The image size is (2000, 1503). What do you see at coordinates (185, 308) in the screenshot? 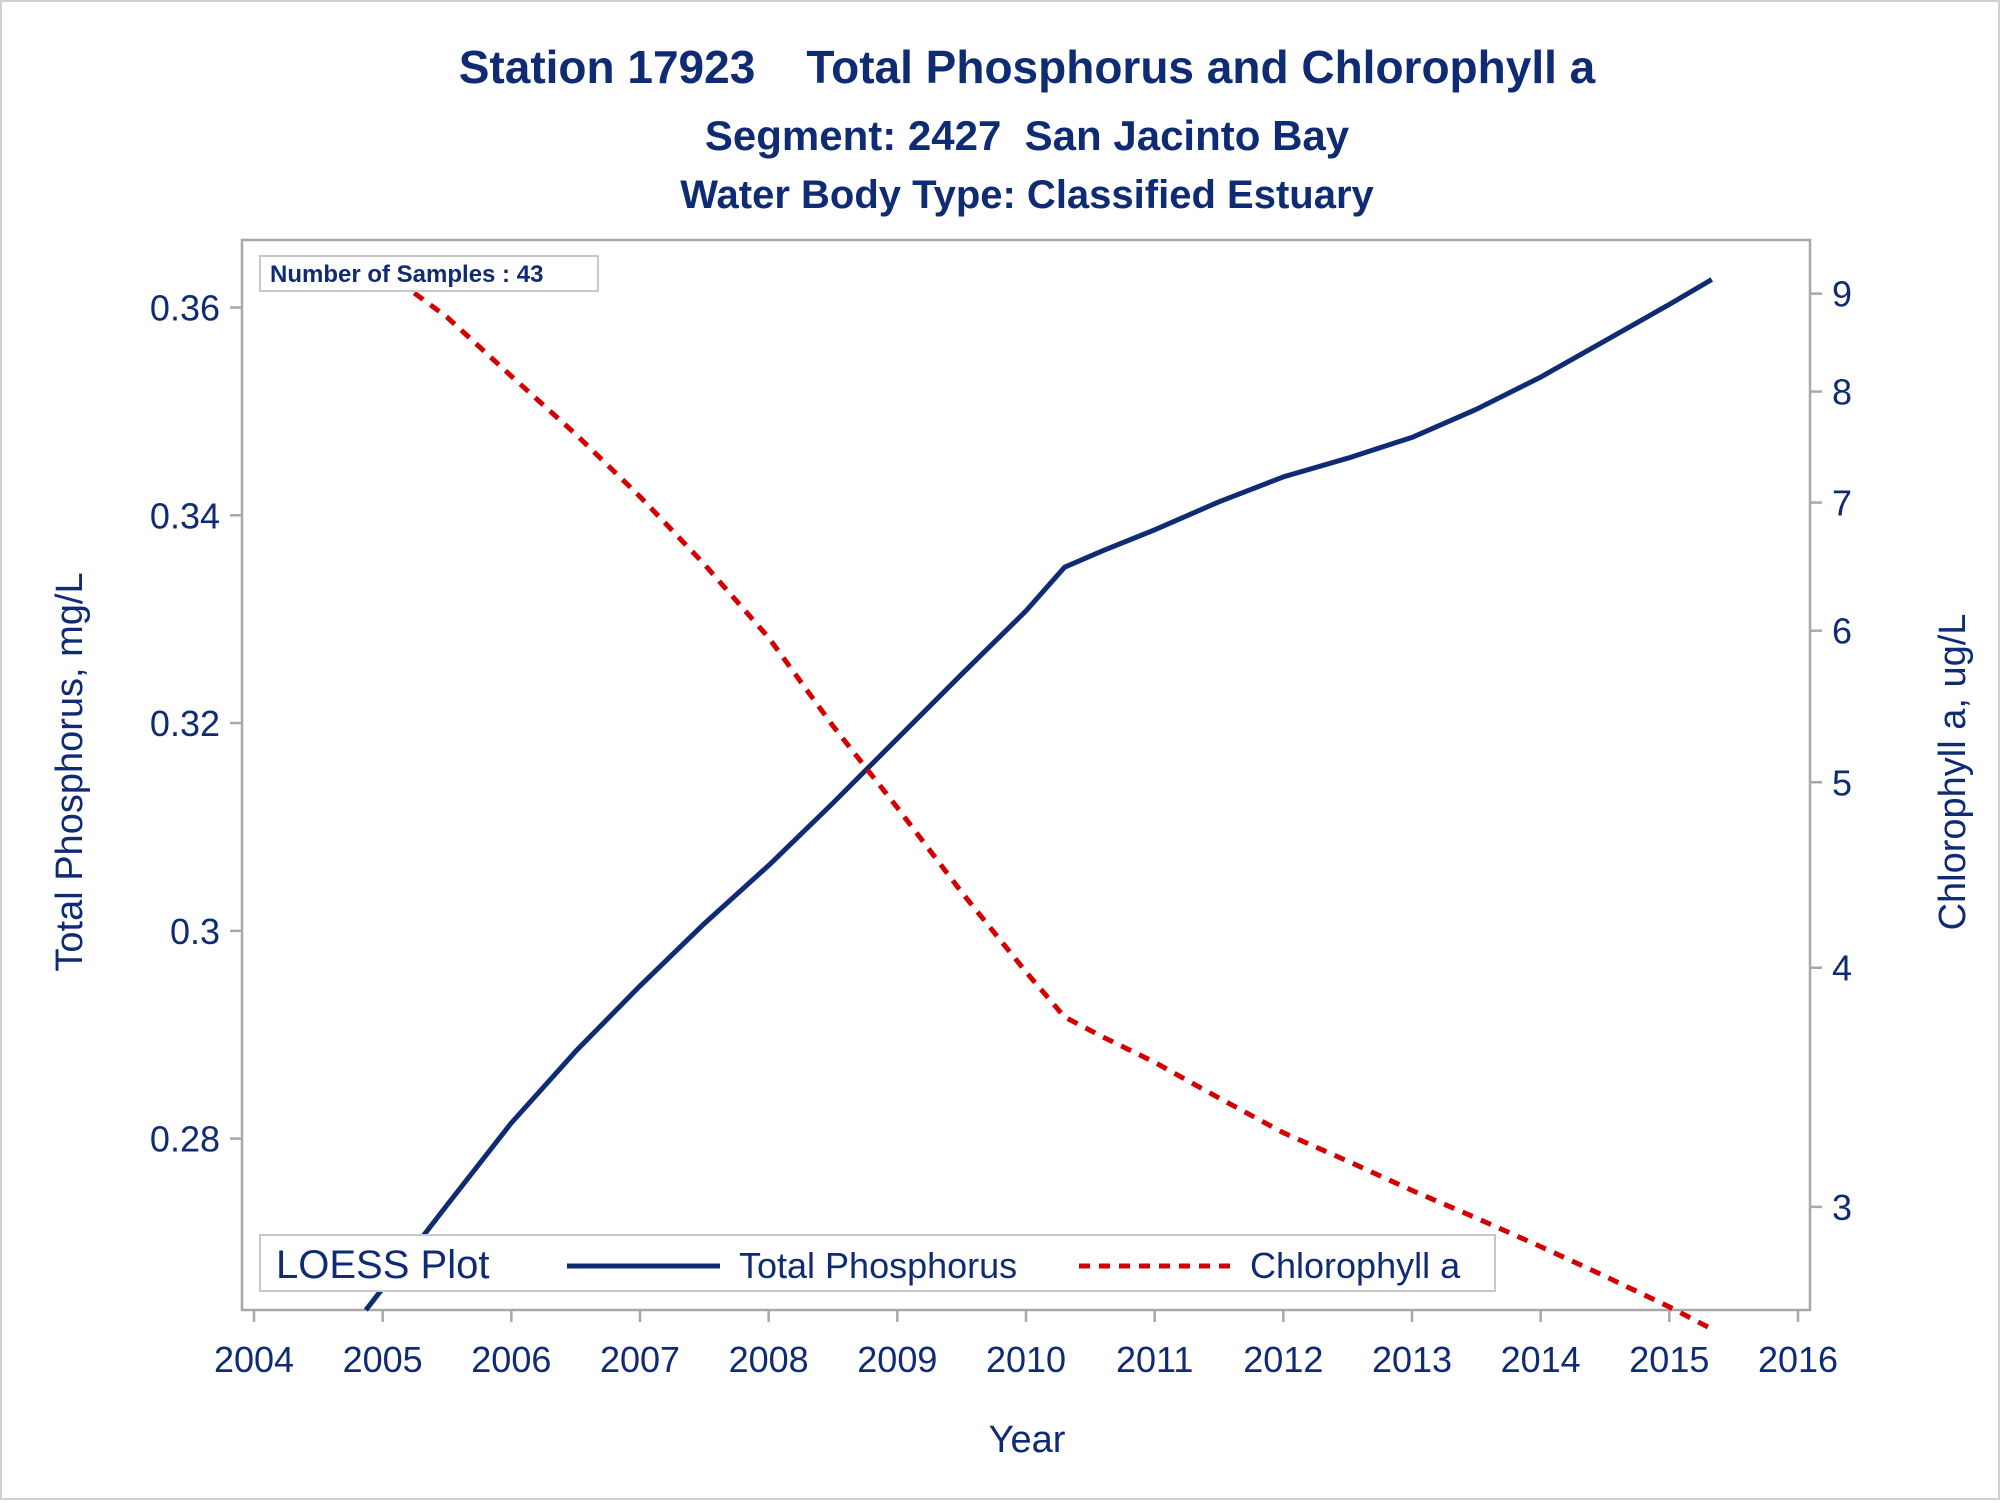
I see `y-tick-label: 0.36` at bounding box center [185, 308].